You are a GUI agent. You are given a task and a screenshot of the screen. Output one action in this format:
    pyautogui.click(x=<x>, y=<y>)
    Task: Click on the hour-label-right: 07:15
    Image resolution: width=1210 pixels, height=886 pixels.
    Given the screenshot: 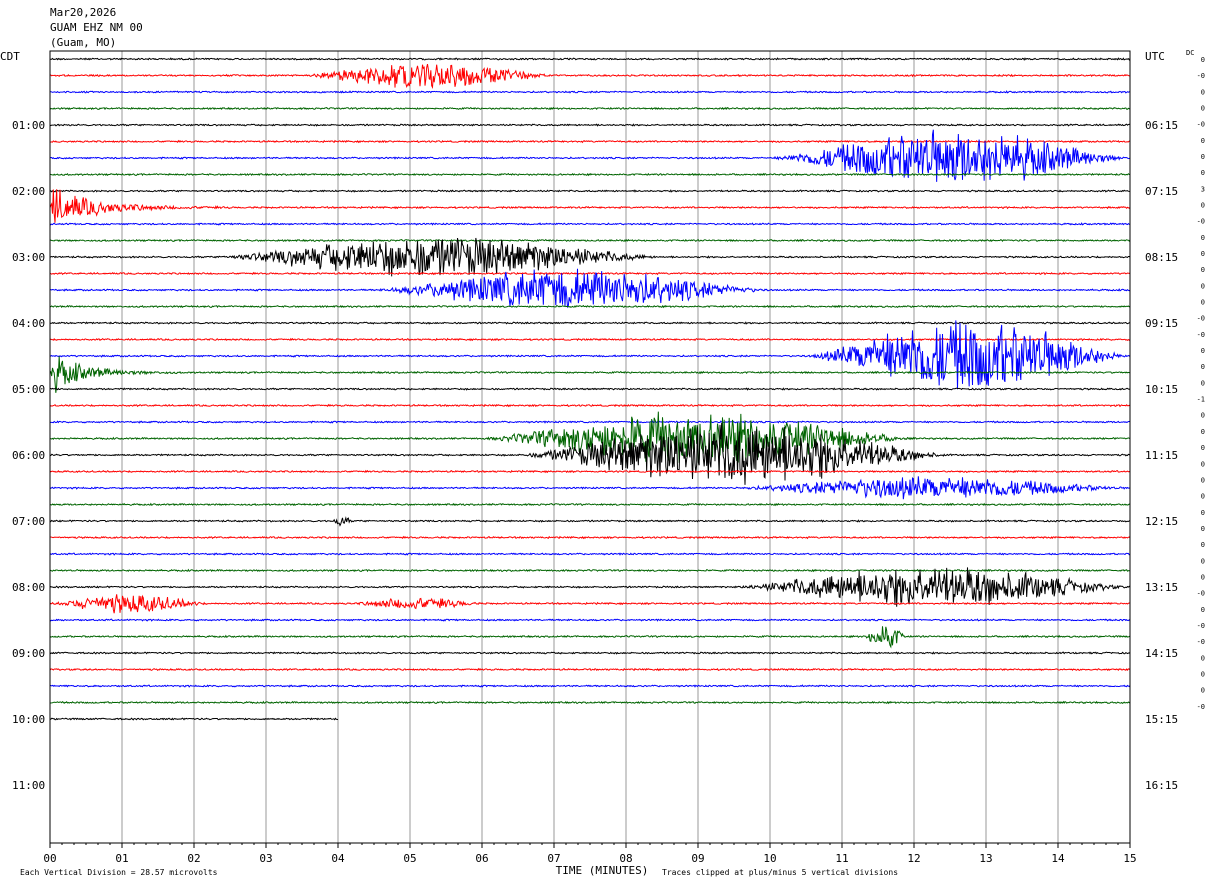 What is the action you would take?
    pyautogui.click(x=1161, y=191)
    